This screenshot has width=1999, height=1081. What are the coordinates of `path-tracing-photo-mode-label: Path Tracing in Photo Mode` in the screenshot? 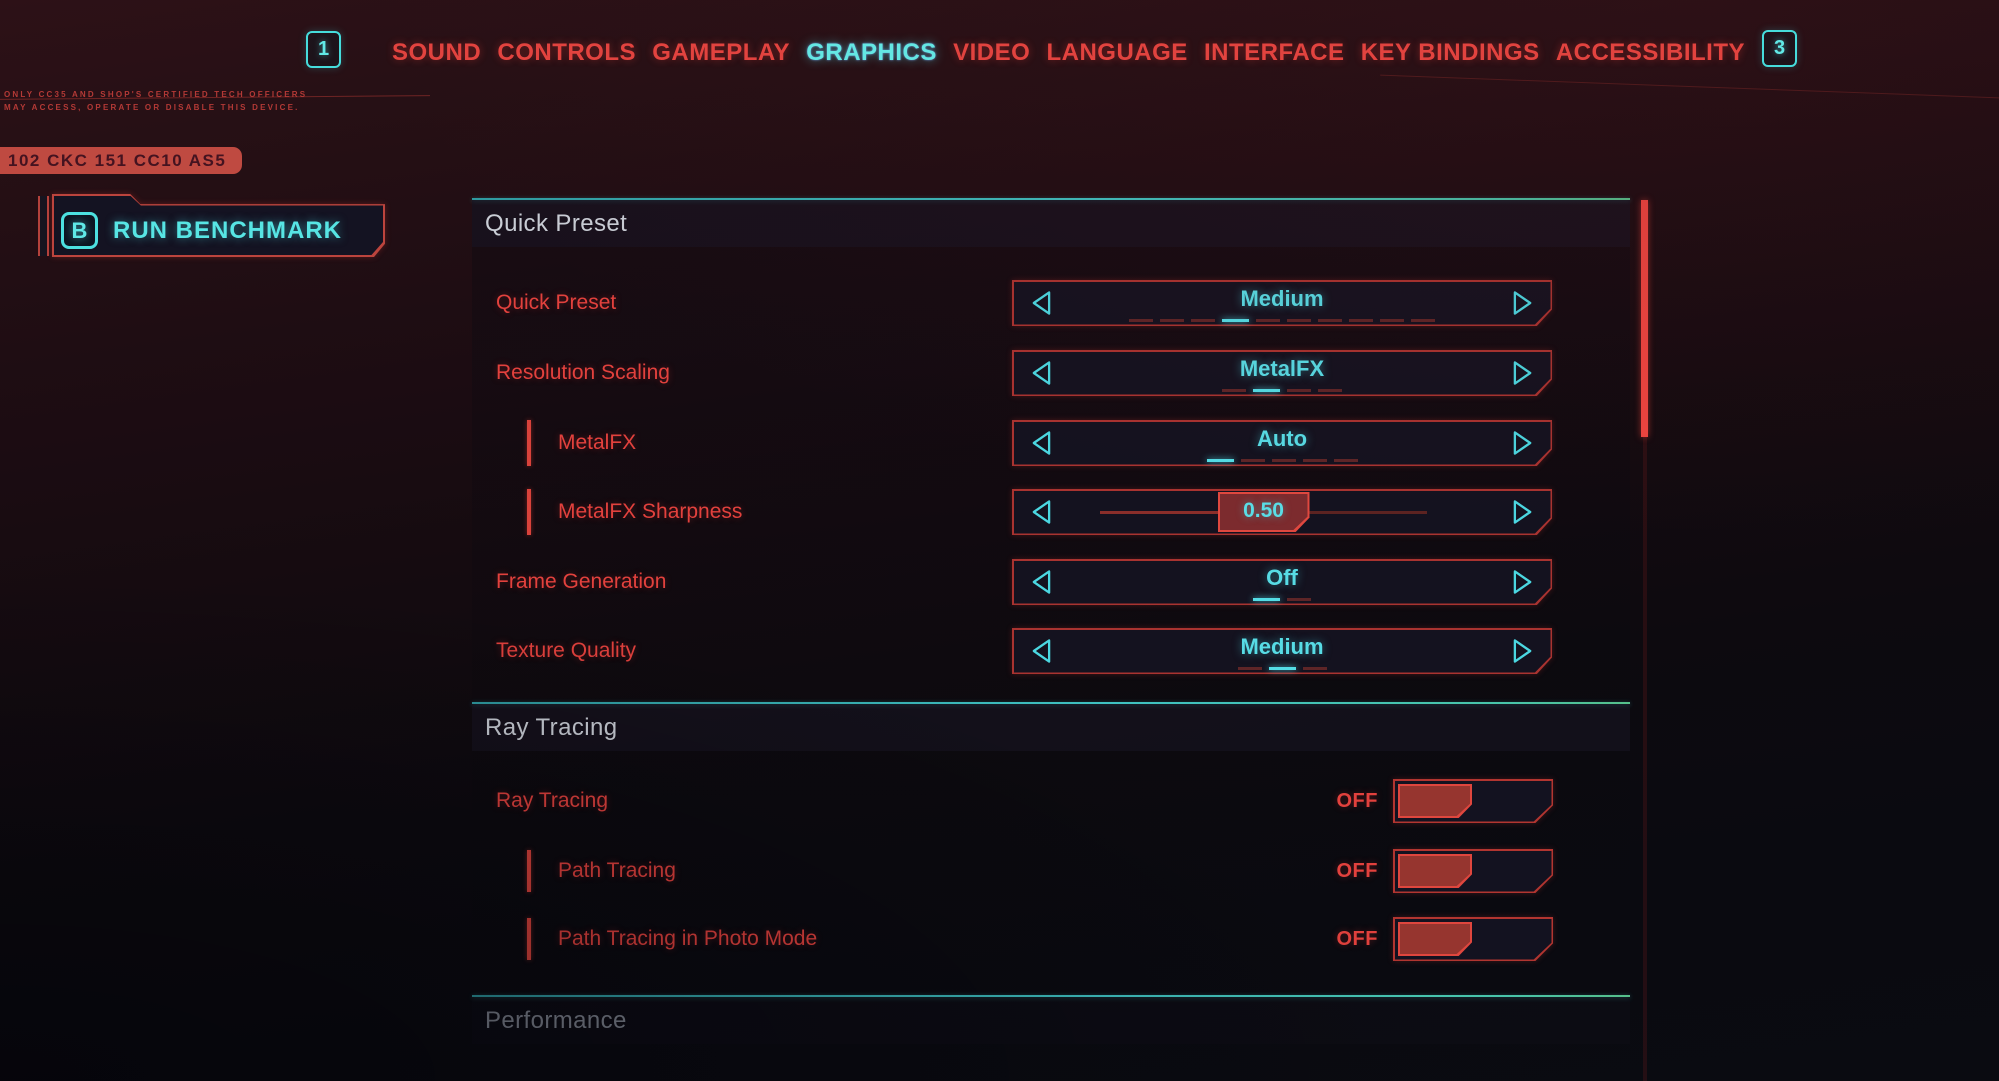 It's located at (688, 938).